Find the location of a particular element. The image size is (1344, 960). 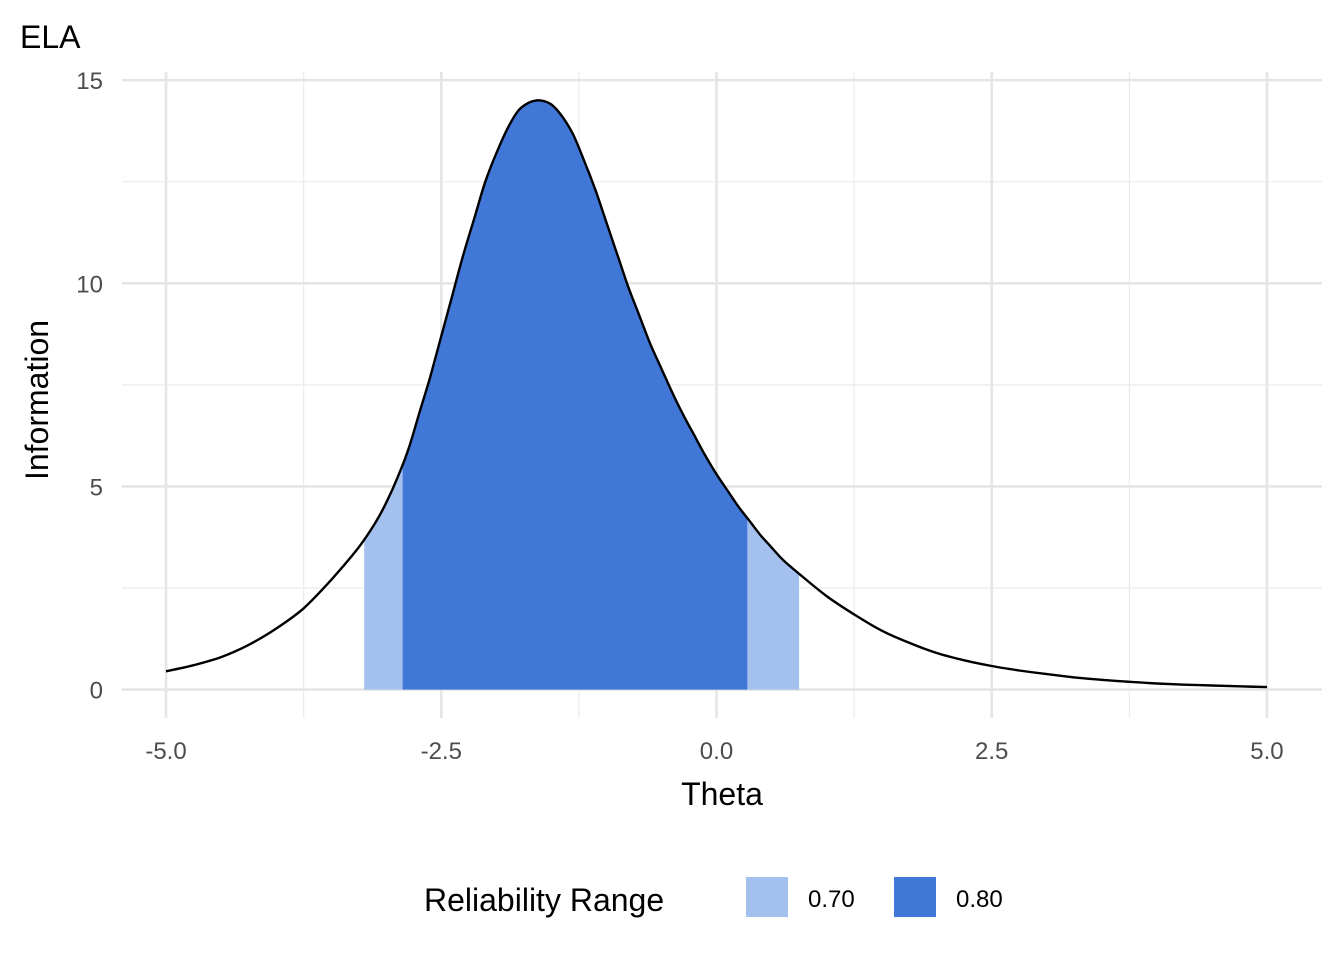

legend-label-0-80: 0.80 is located at coordinates (979, 899).